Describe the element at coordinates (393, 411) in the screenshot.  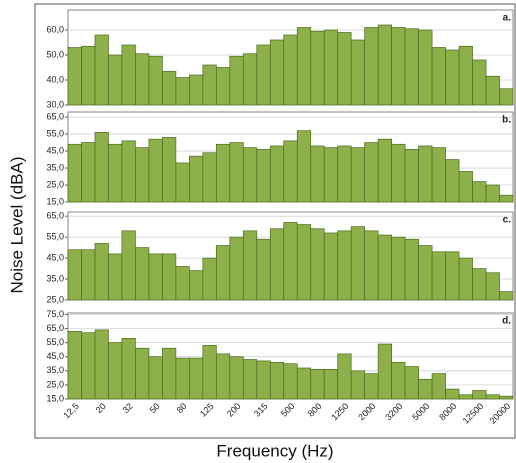
I see `x-tick-label: 3200` at that location.